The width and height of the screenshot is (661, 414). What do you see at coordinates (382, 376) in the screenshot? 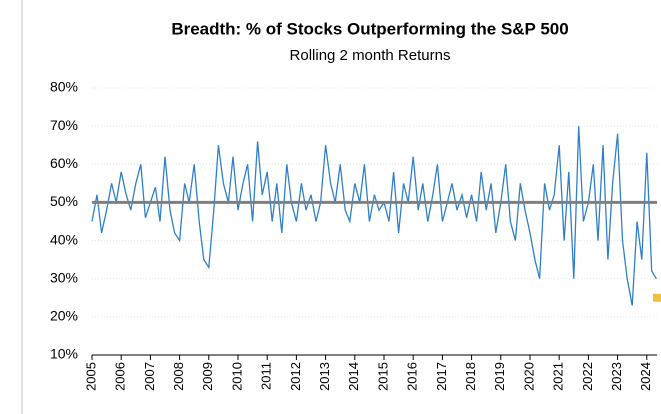
I see `x-tick-label: 2015` at bounding box center [382, 376].